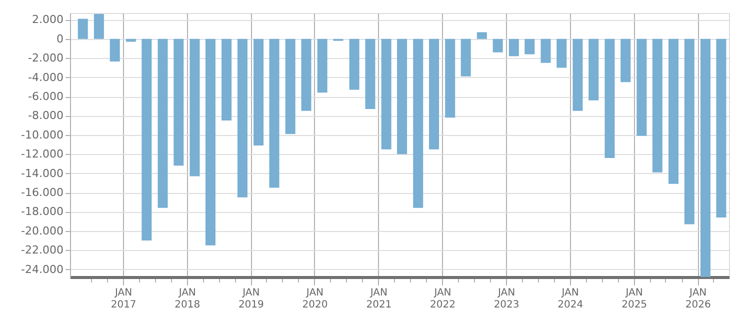  What do you see at coordinates (42, 193) in the screenshot?
I see `y-tick-label: -16.000` at bounding box center [42, 193].